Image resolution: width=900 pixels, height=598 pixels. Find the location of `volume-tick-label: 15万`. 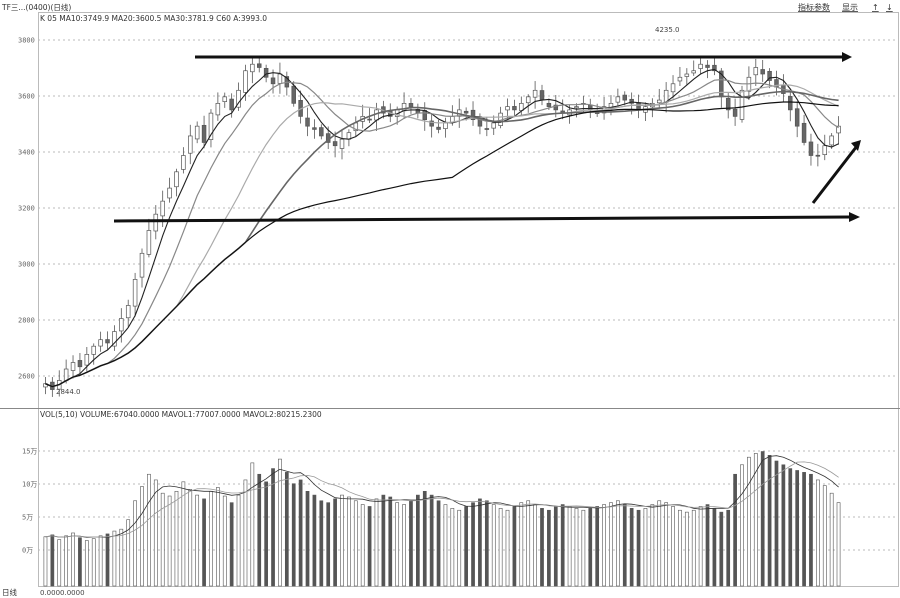

volume-tick-label: 15万 is located at coordinates (29, 452).